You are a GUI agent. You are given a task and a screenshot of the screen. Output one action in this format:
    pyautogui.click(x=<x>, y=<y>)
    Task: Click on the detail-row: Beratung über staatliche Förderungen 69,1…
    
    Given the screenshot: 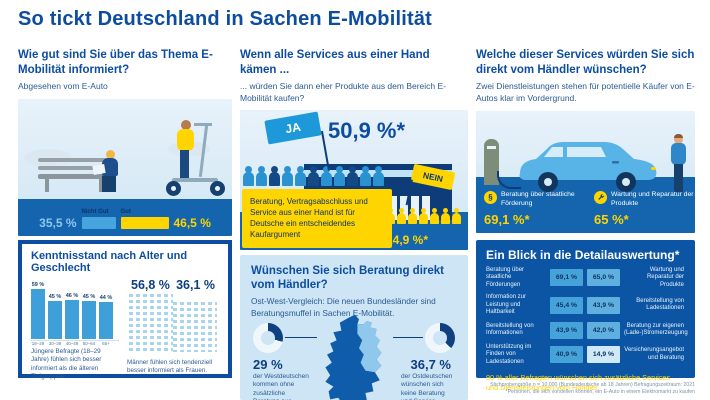 What is the action you would take?
    pyautogui.click(x=585, y=277)
    